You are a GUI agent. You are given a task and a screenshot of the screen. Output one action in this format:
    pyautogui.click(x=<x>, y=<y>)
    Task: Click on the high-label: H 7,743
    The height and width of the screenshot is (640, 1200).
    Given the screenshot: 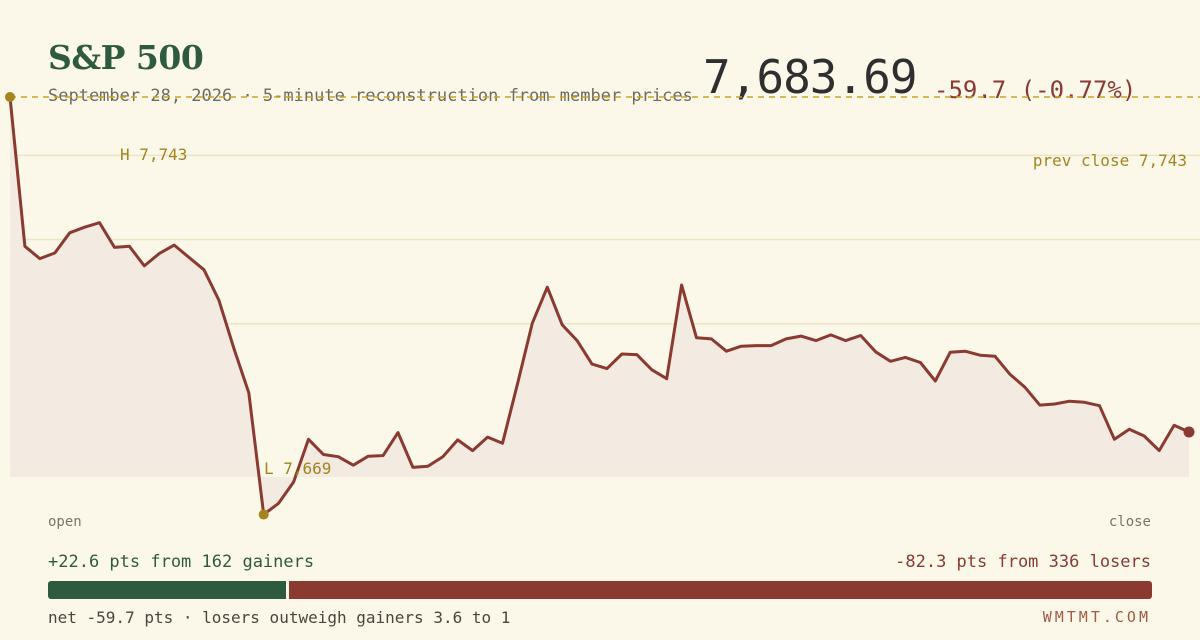 What is the action you would take?
    pyautogui.click(x=153, y=154)
    